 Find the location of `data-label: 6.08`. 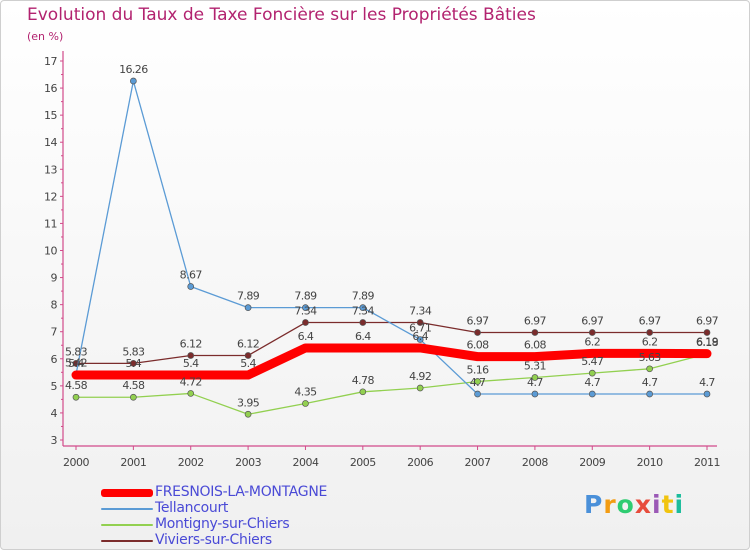

data-label: 6.08 is located at coordinates (477, 345).